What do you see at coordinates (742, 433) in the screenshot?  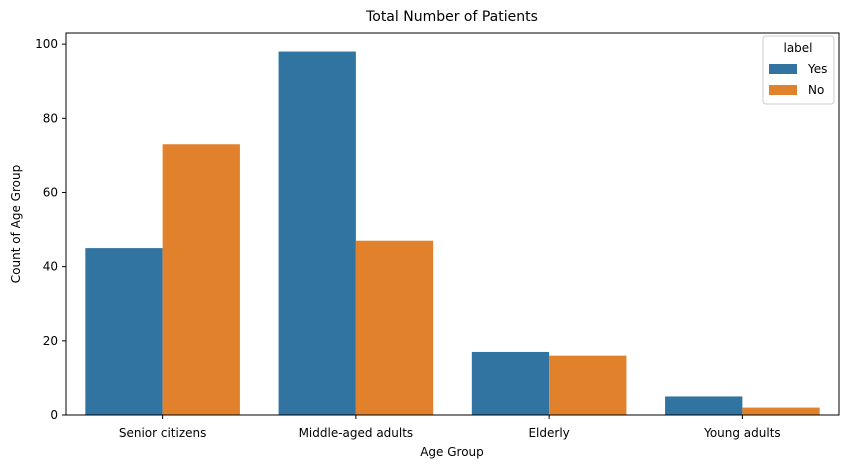 I see `x-tick-label-young-adults: Young adults` at bounding box center [742, 433].